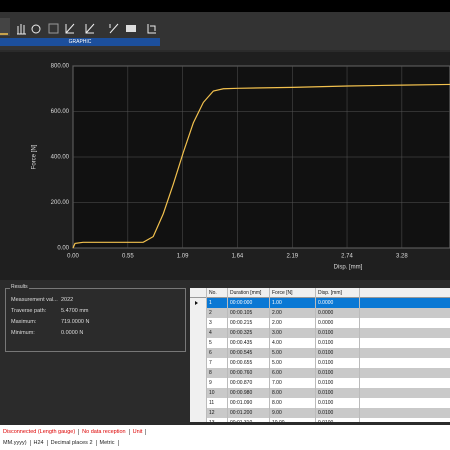 Image resolution: width=450 pixels, height=450 pixels. I want to click on table-row: 4 00:00.325 3.00 0.0100, so click(320, 333).